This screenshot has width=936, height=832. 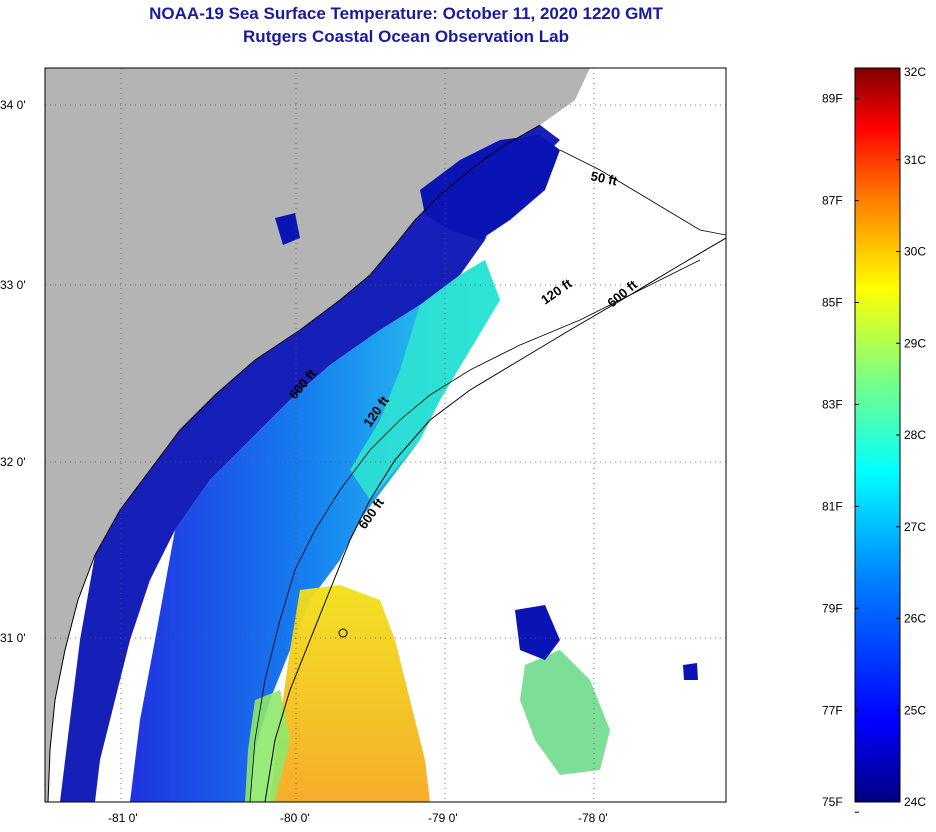 I want to click on colorbar-fahrenheit-label: 81F, so click(x=832, y=506).